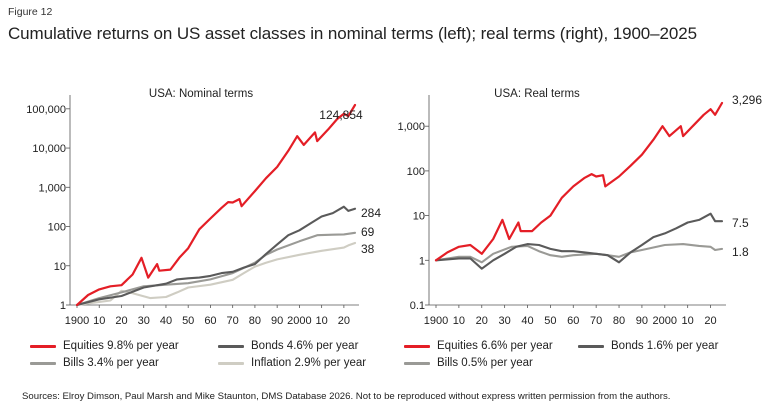  Describe the element at coordinates (121, 346) in the screenshot. I see `legend-label: Equities 9.8% per year` at that location.